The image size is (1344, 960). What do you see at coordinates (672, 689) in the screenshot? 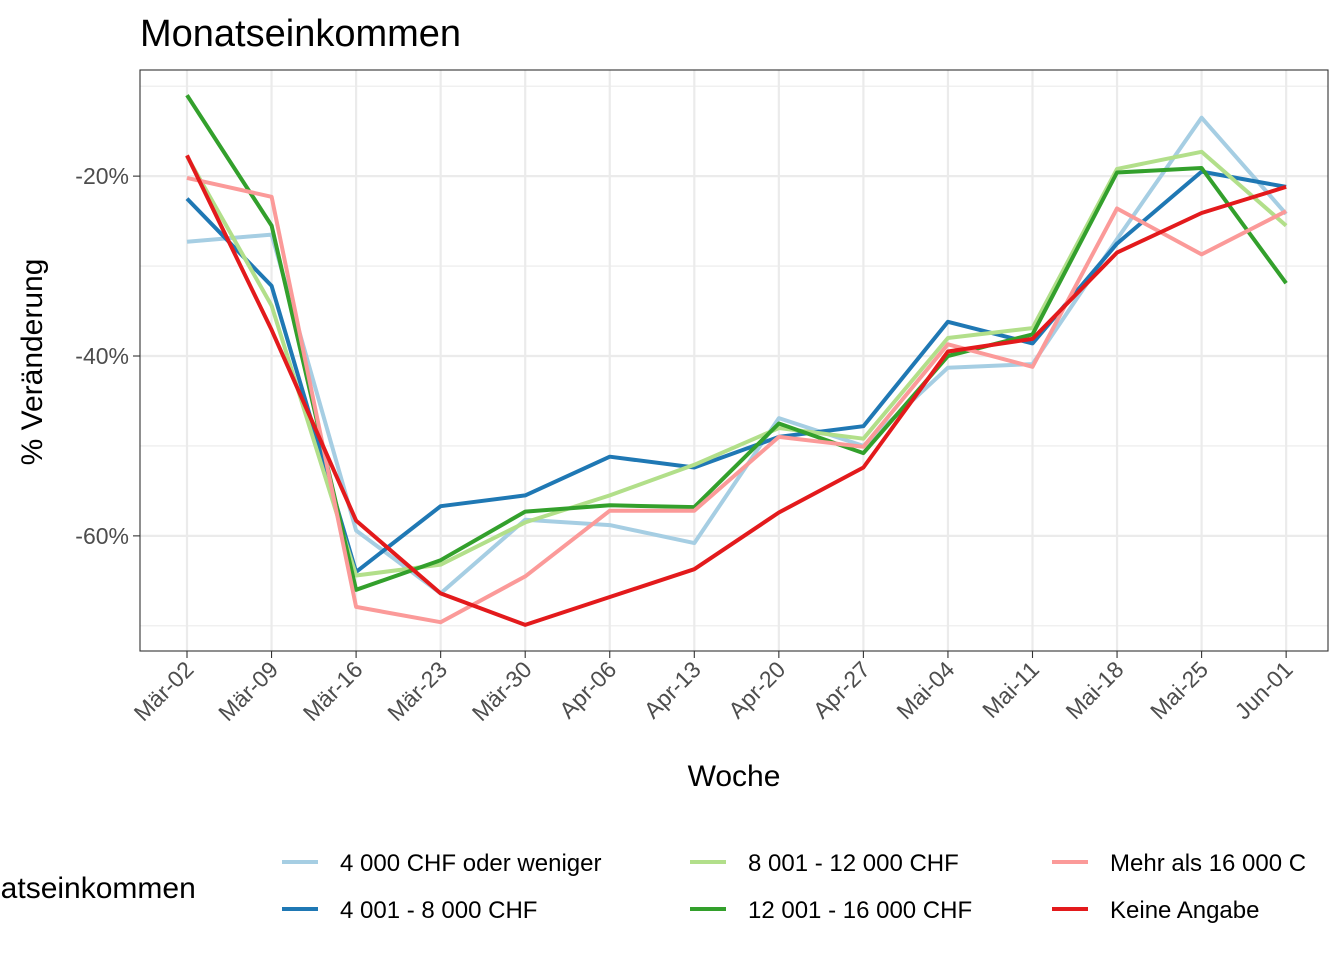
I see `x-tick-label: Apr-13` at bounding box center [672, 689].